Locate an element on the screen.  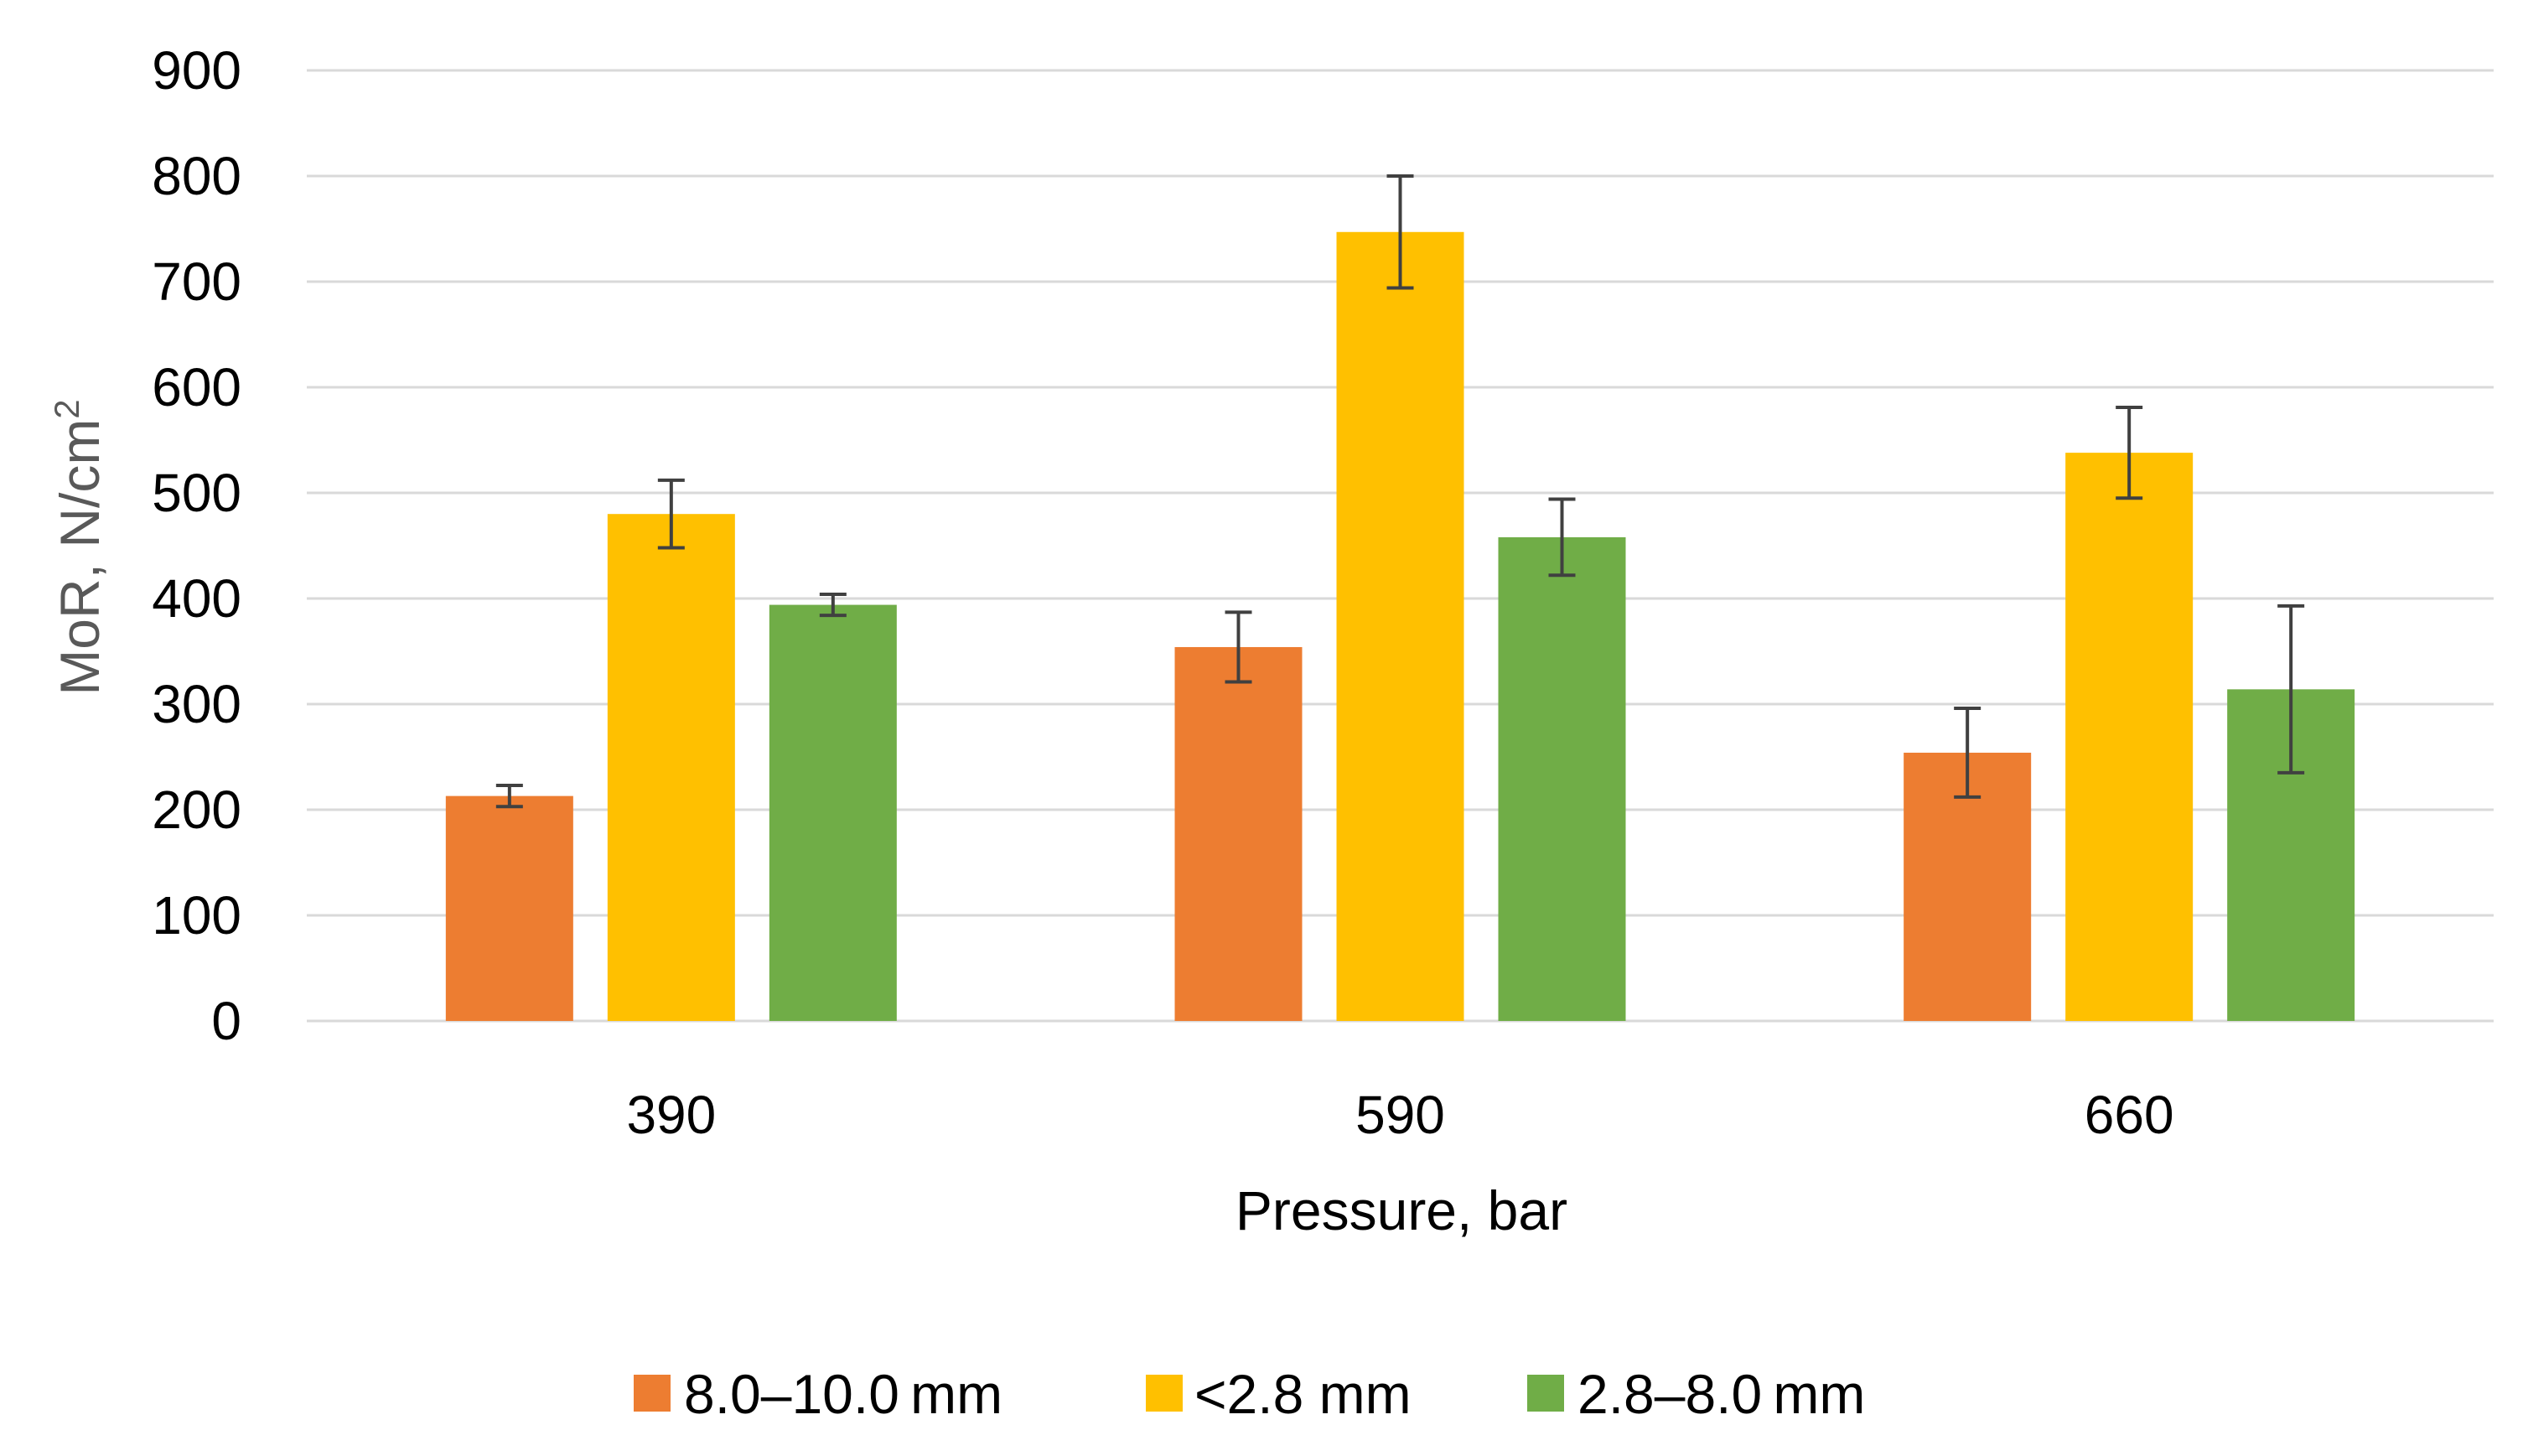
x-tick-label-390: 390 is located at coordinates (671, 1115).